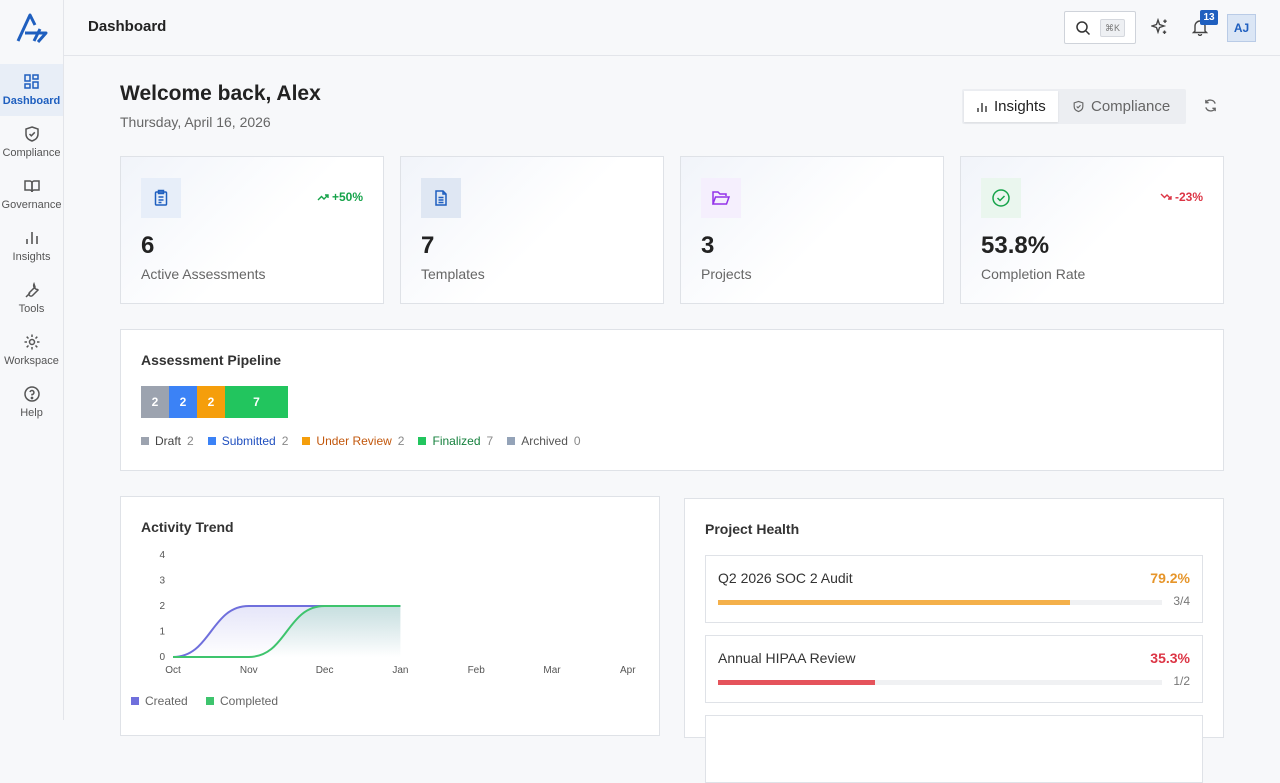 This screenshot has width=1280, height=783. Describe the element at coordinates (187, 527) in the screenshot. I see `panel-title: Activity Trend` at that location.